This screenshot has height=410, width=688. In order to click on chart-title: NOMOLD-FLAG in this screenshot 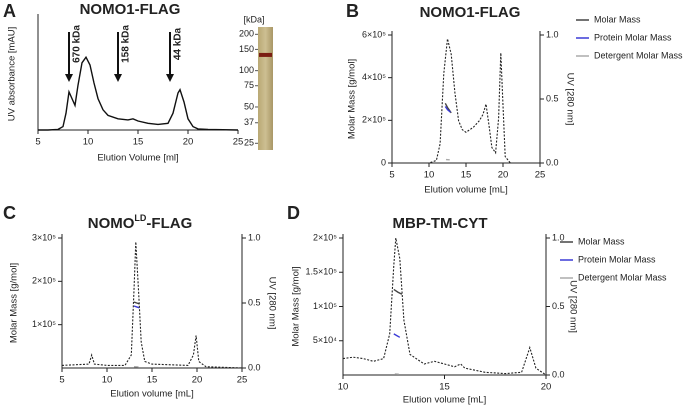, I will do `click(140, 222)`.